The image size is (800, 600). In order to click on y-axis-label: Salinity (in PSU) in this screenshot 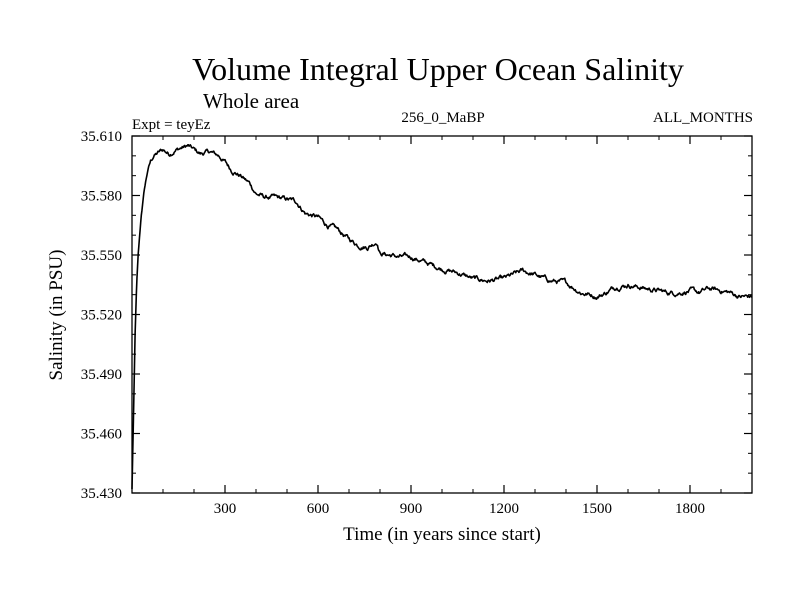, I will do `click(56, 315)`.